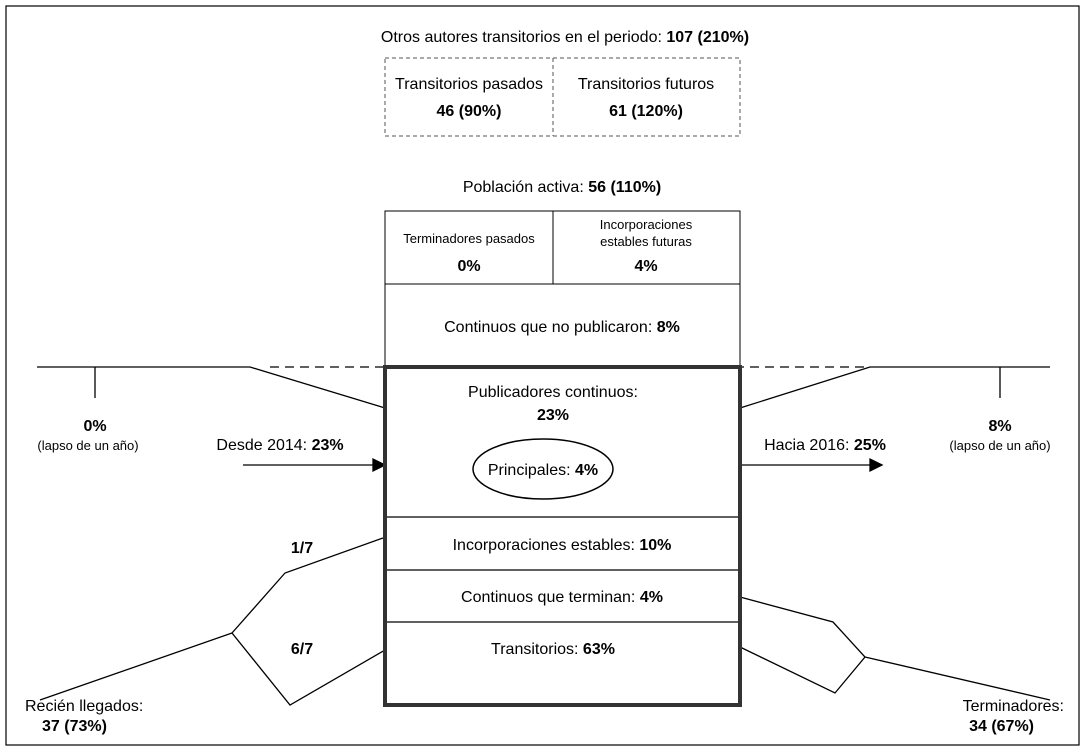 This screenshot has height=751, width=1086. I want to click on main-label: Publicadores continuos:, so click(553, 392).